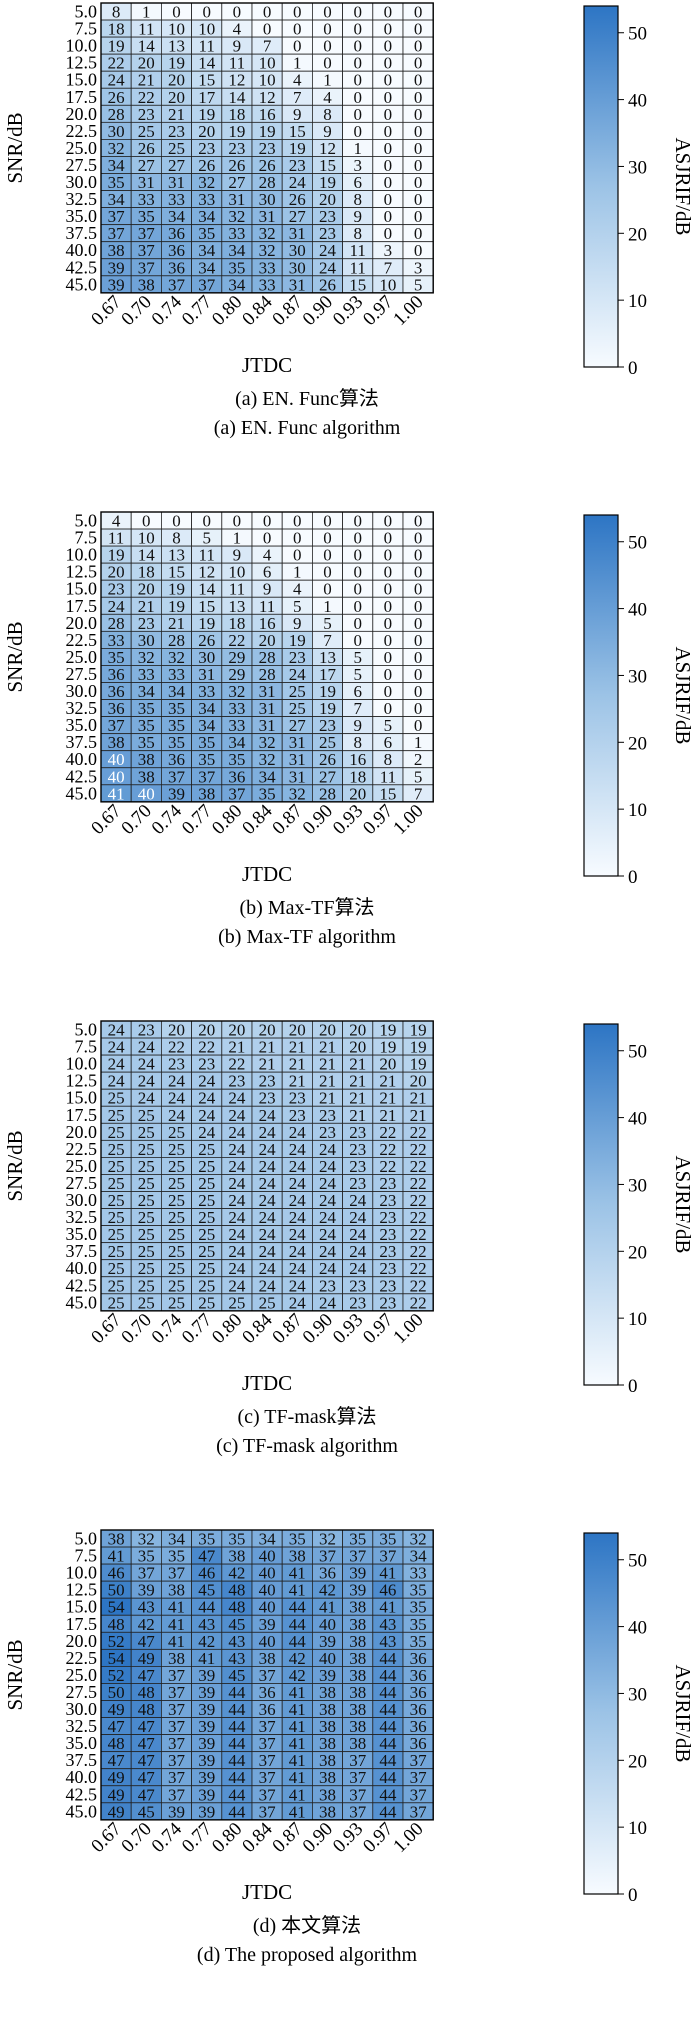 Image resolution: width=700 pixels, height=2036 pixels. What do you see at coordinates (206, 572) in the screenshot?
I see `cell-value-label: 12` at bounding box center [206, 572].